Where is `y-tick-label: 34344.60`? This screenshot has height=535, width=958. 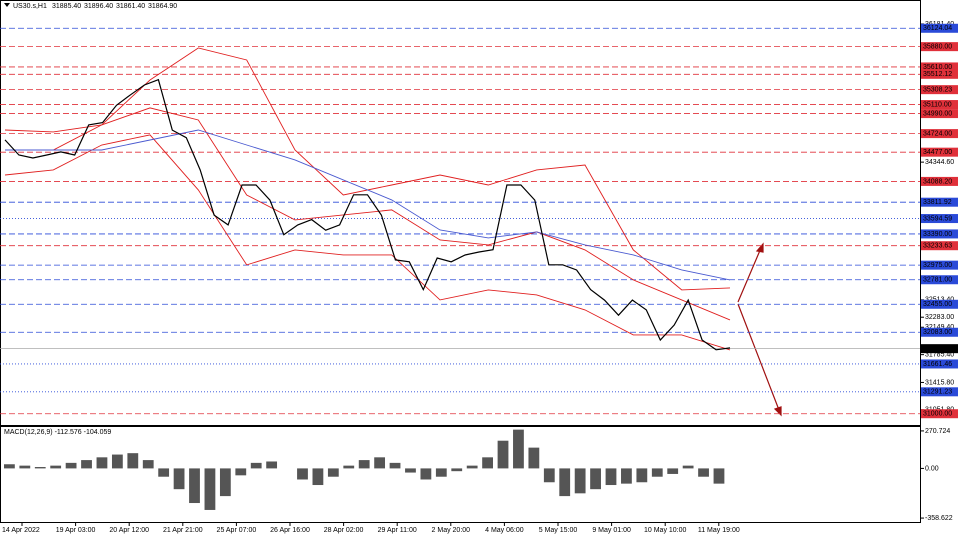 y-tick-label: 34344.60 is located at coordinates (939, 162).